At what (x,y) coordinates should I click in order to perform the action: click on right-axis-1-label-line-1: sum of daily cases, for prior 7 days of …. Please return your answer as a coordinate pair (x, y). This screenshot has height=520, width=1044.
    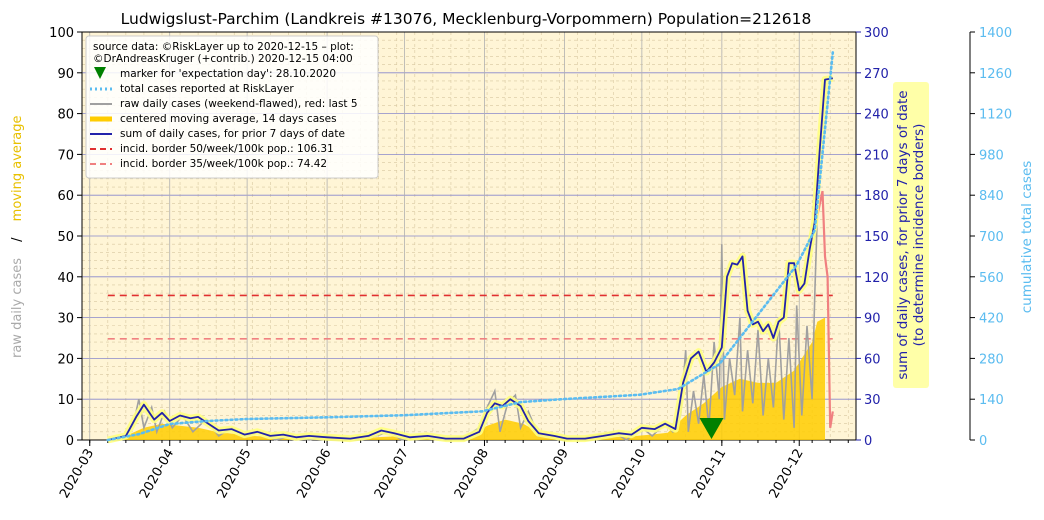
    Looking at the image, I should click on (903, 234).